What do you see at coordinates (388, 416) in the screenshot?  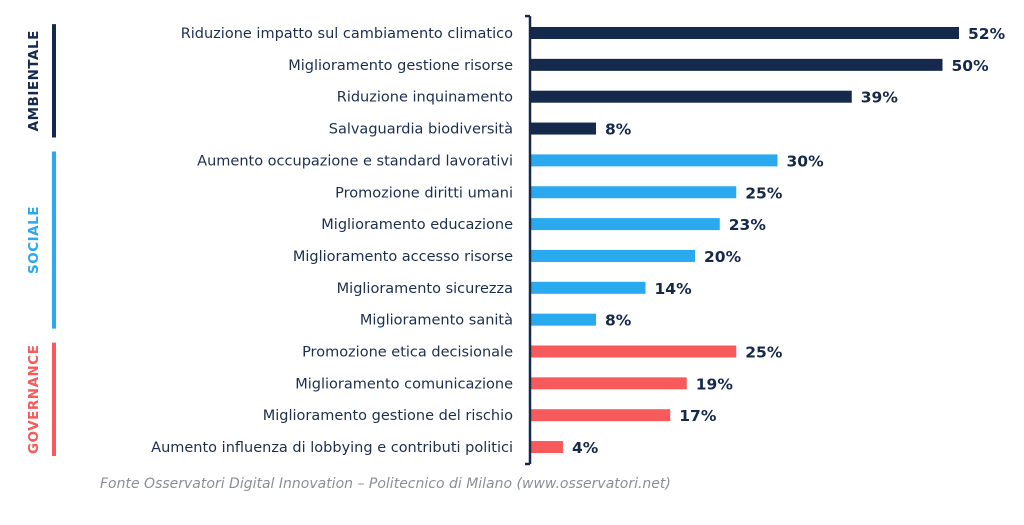 I see `category-label: Miglioramento gestione del rischio` at bounding box center [388, 416].